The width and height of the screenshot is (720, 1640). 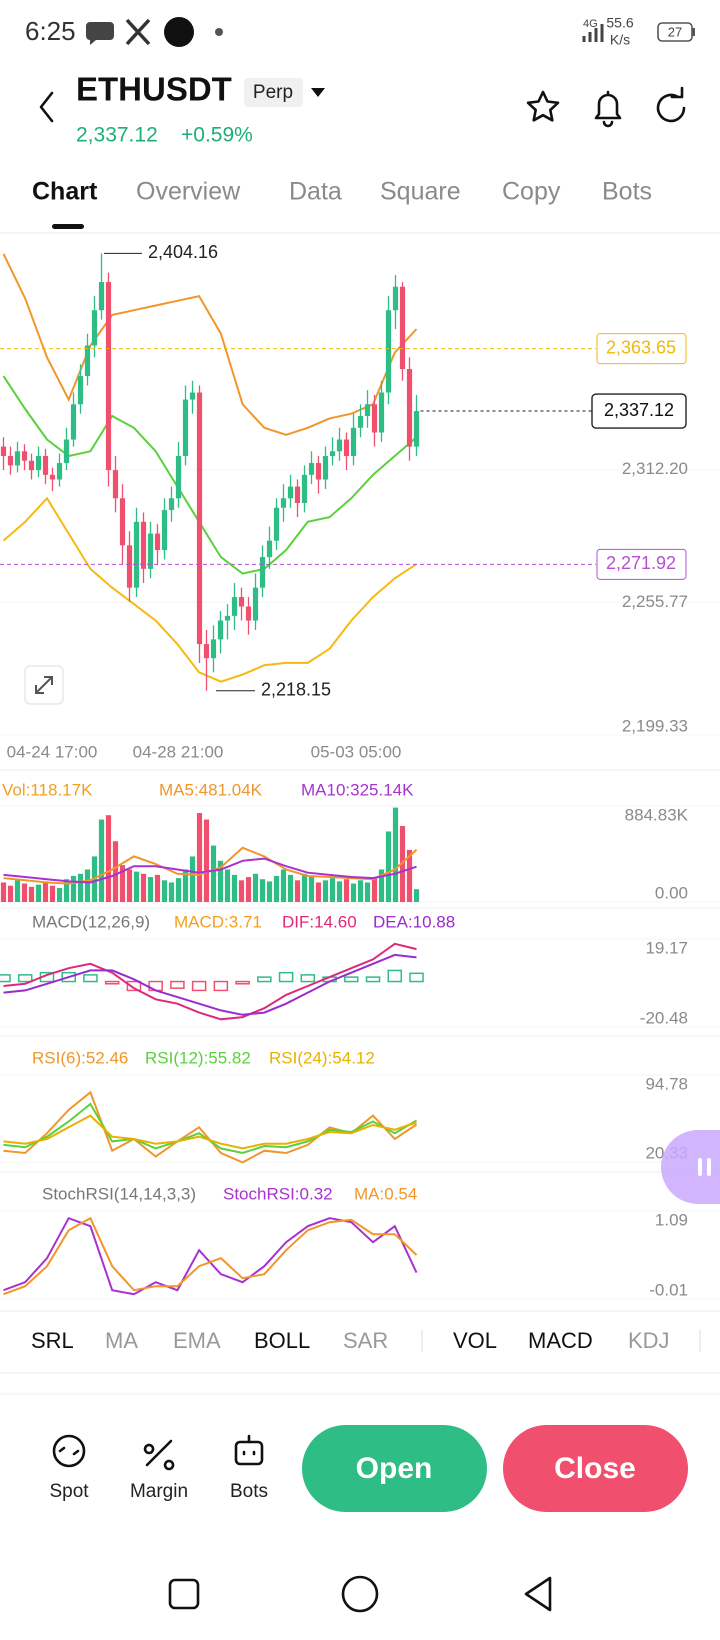 I want to click on signal-icon, so click(x=593, y=33).